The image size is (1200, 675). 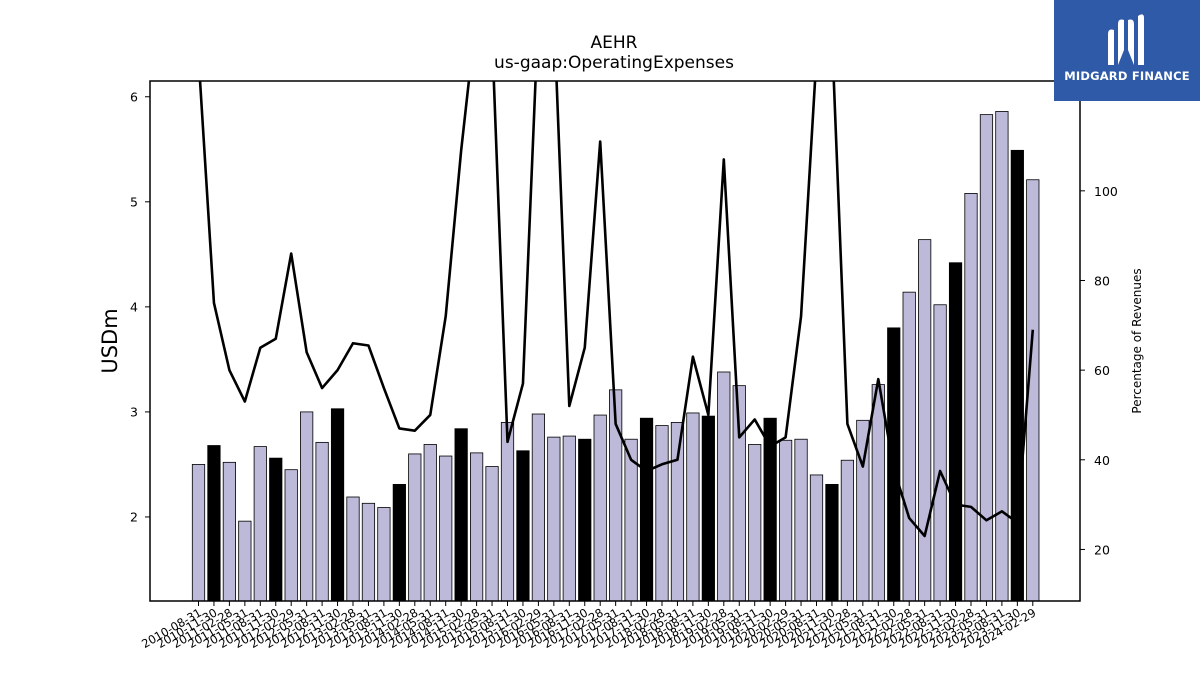 I want to click on y2-tick-label: 40, so click(x=1102, y=460).